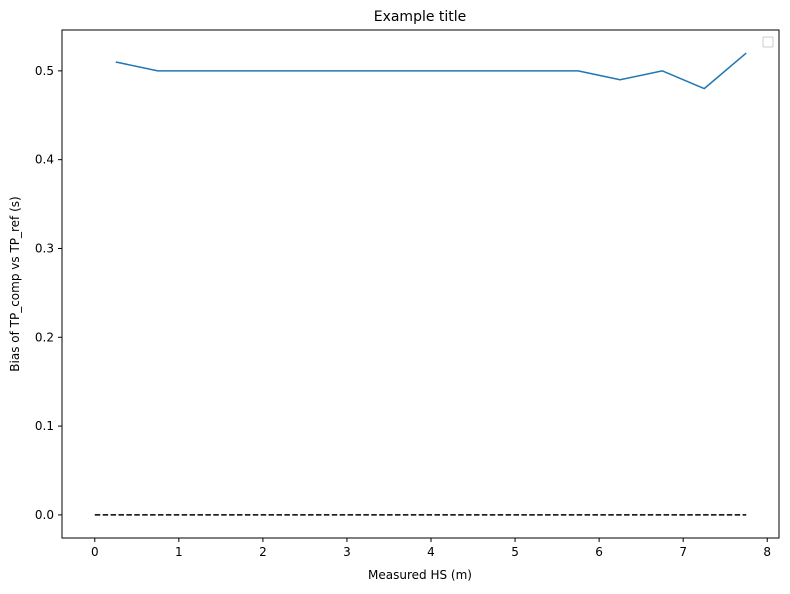 The image size is (790, 594). I want to click on y-tick-label: 0.2, so click(44, 337).